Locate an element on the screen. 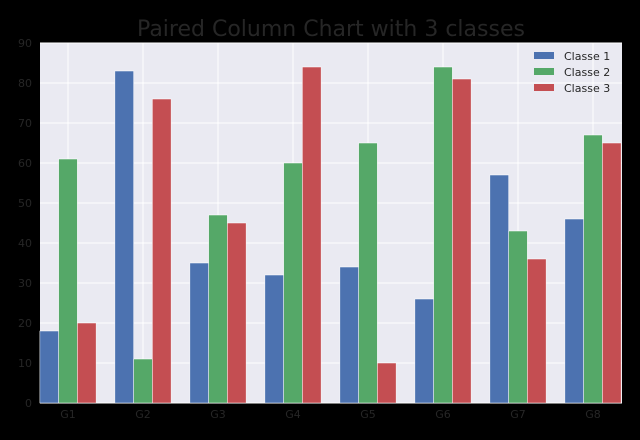 The width and height of the screenshot is (640, 440). legend: Classe 1 Classe 2 Classe 3 is located at coordinates (572, 72).